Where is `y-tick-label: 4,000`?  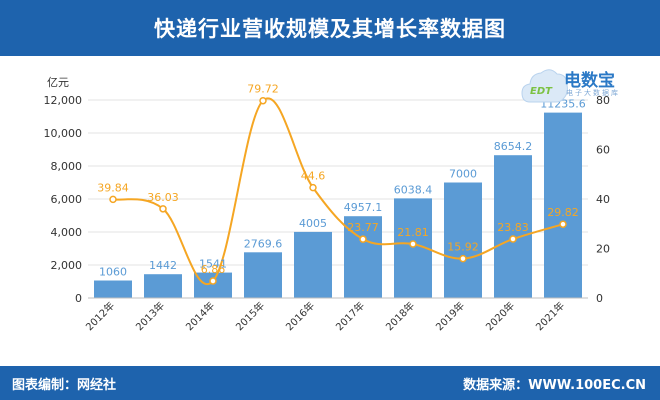 y-tick-label: 4,000 is located at coordinates (67, 232).